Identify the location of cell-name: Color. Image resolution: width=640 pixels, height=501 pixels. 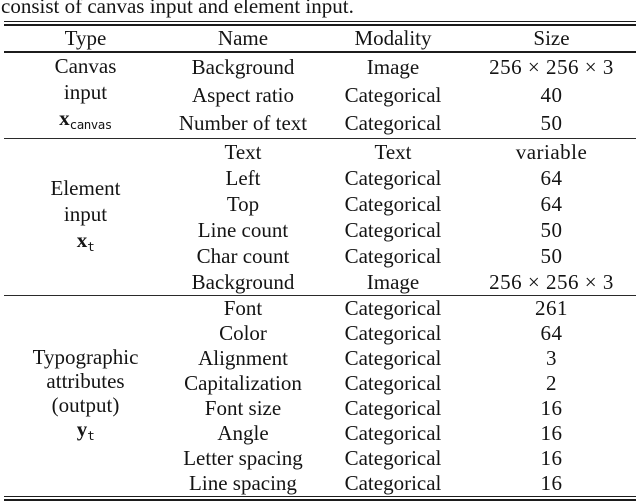
(243, 333).